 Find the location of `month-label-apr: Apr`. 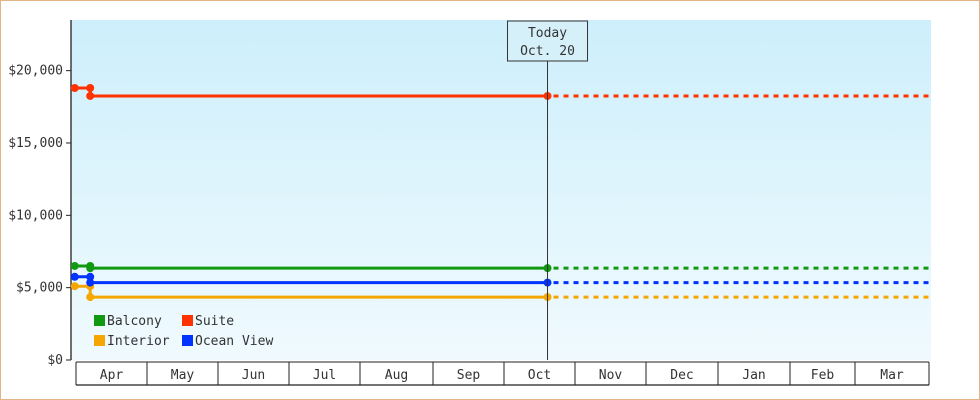

month-label-apr: Apr is located at coordinates (112, 375).